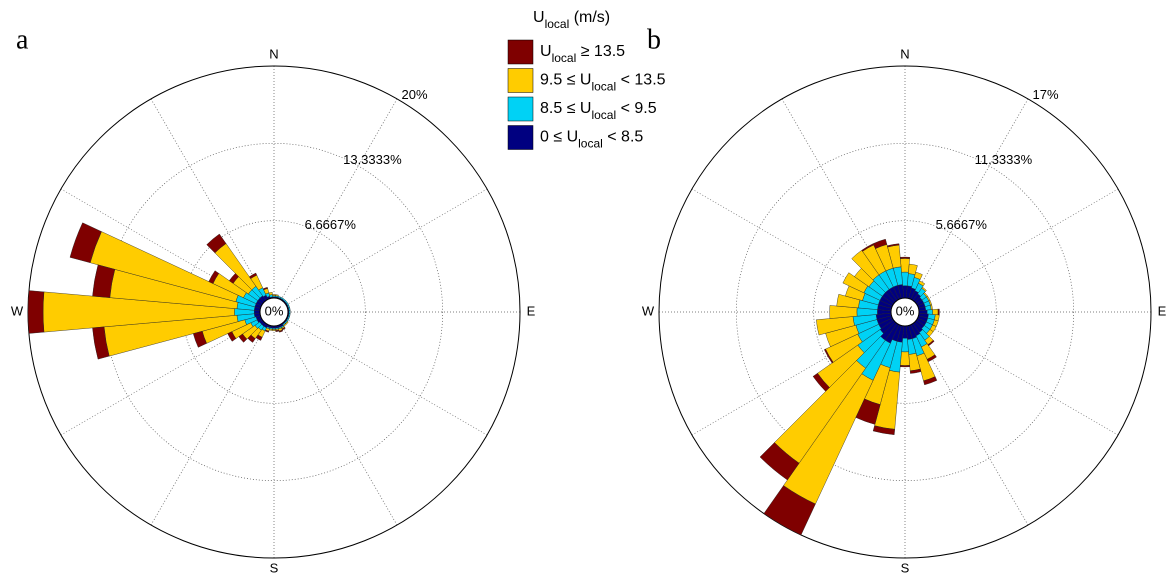  I want to click on r-tick-label: 20%, so click(415, 94).